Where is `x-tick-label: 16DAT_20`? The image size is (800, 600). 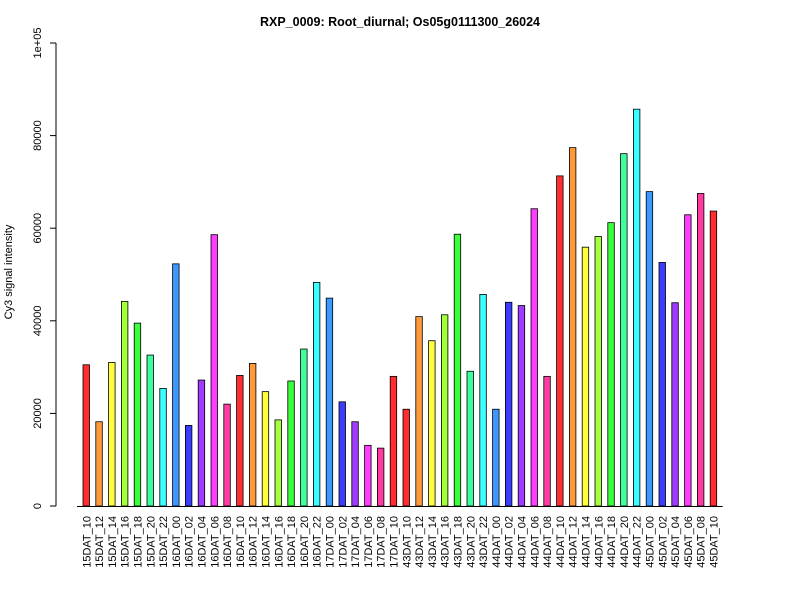 x-tick-label: 16DAT_20 is located at coordinates (305, 542).